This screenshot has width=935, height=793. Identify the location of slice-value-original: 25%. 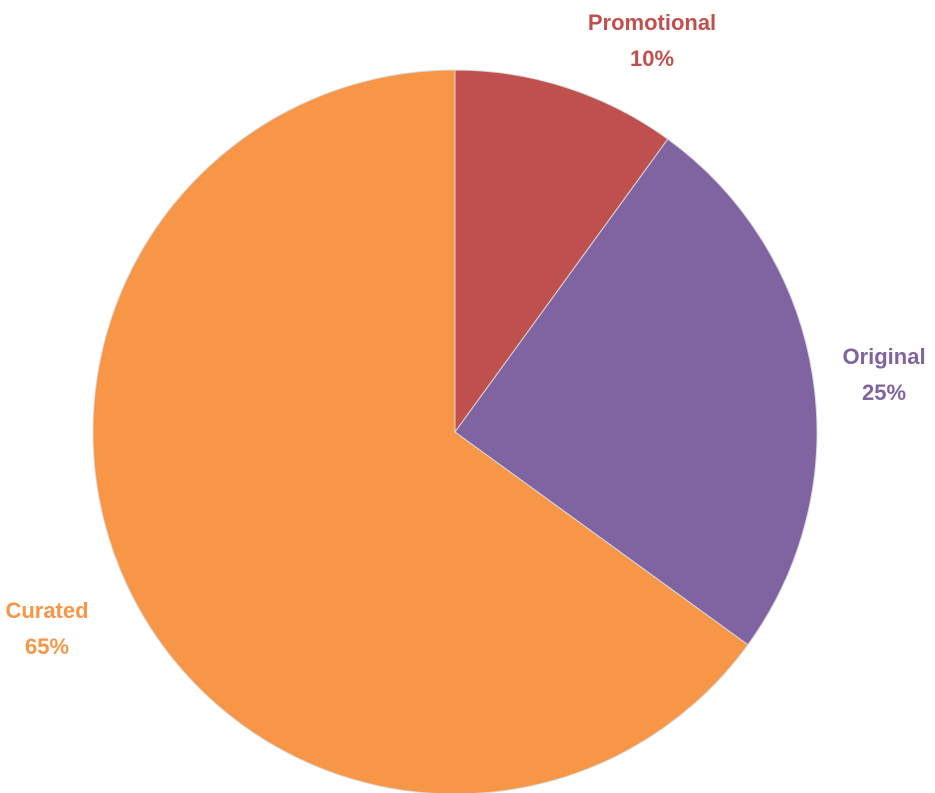
(884, 392).